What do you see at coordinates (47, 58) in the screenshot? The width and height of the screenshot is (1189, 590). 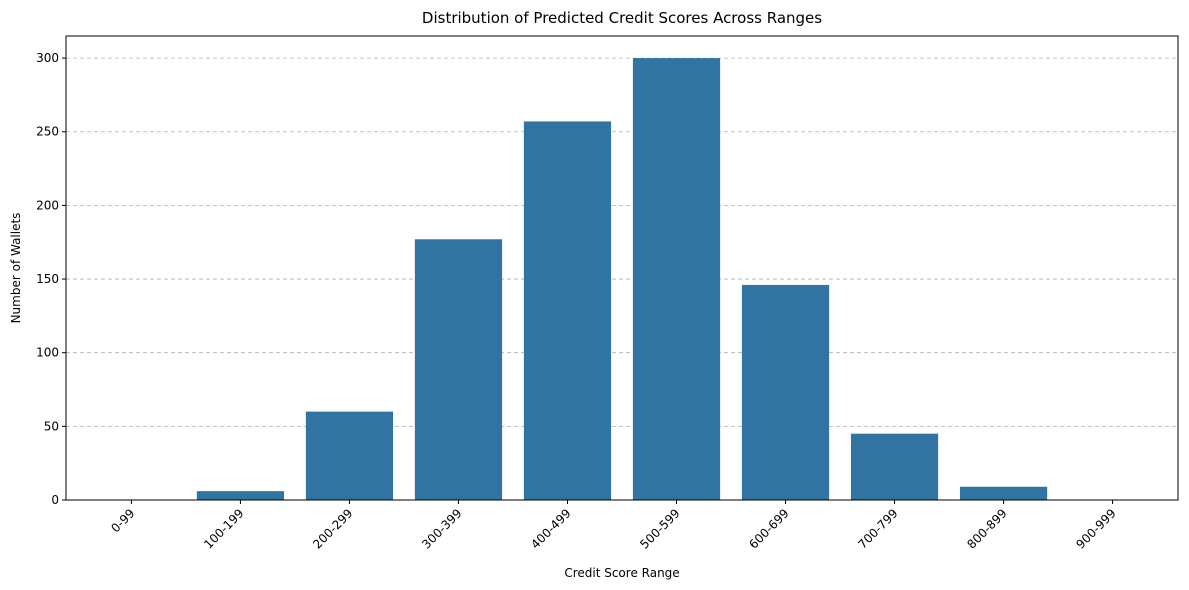 I see `y-tick-label: 300` at bounding box center [47, 58].